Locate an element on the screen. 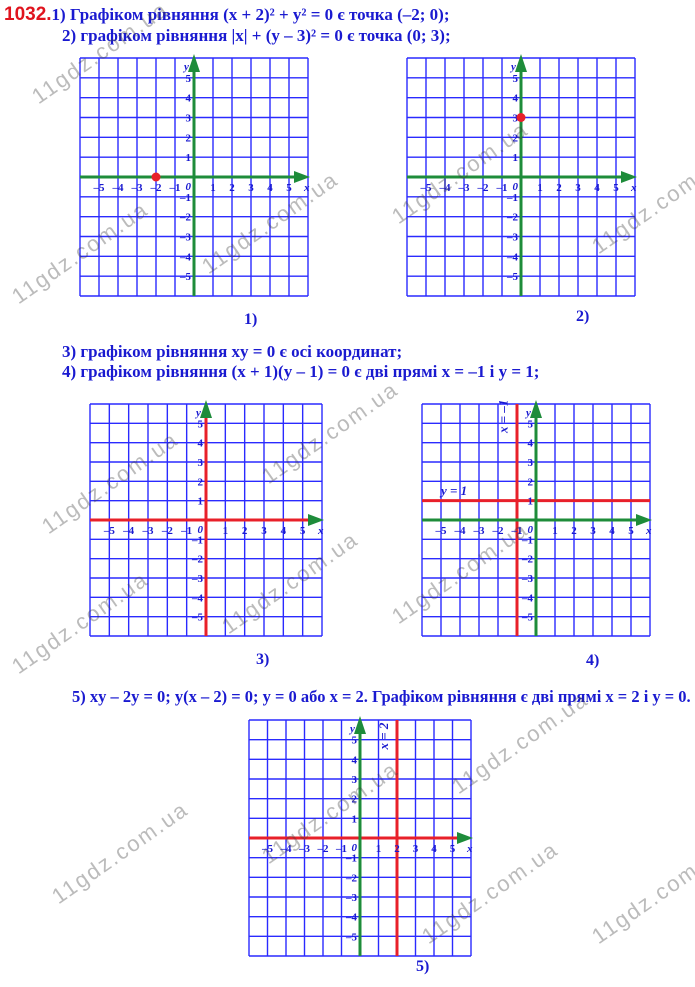 This screenshot has height=987, width=695. graph-5-label: 5) is located at coordinates (423, 966).